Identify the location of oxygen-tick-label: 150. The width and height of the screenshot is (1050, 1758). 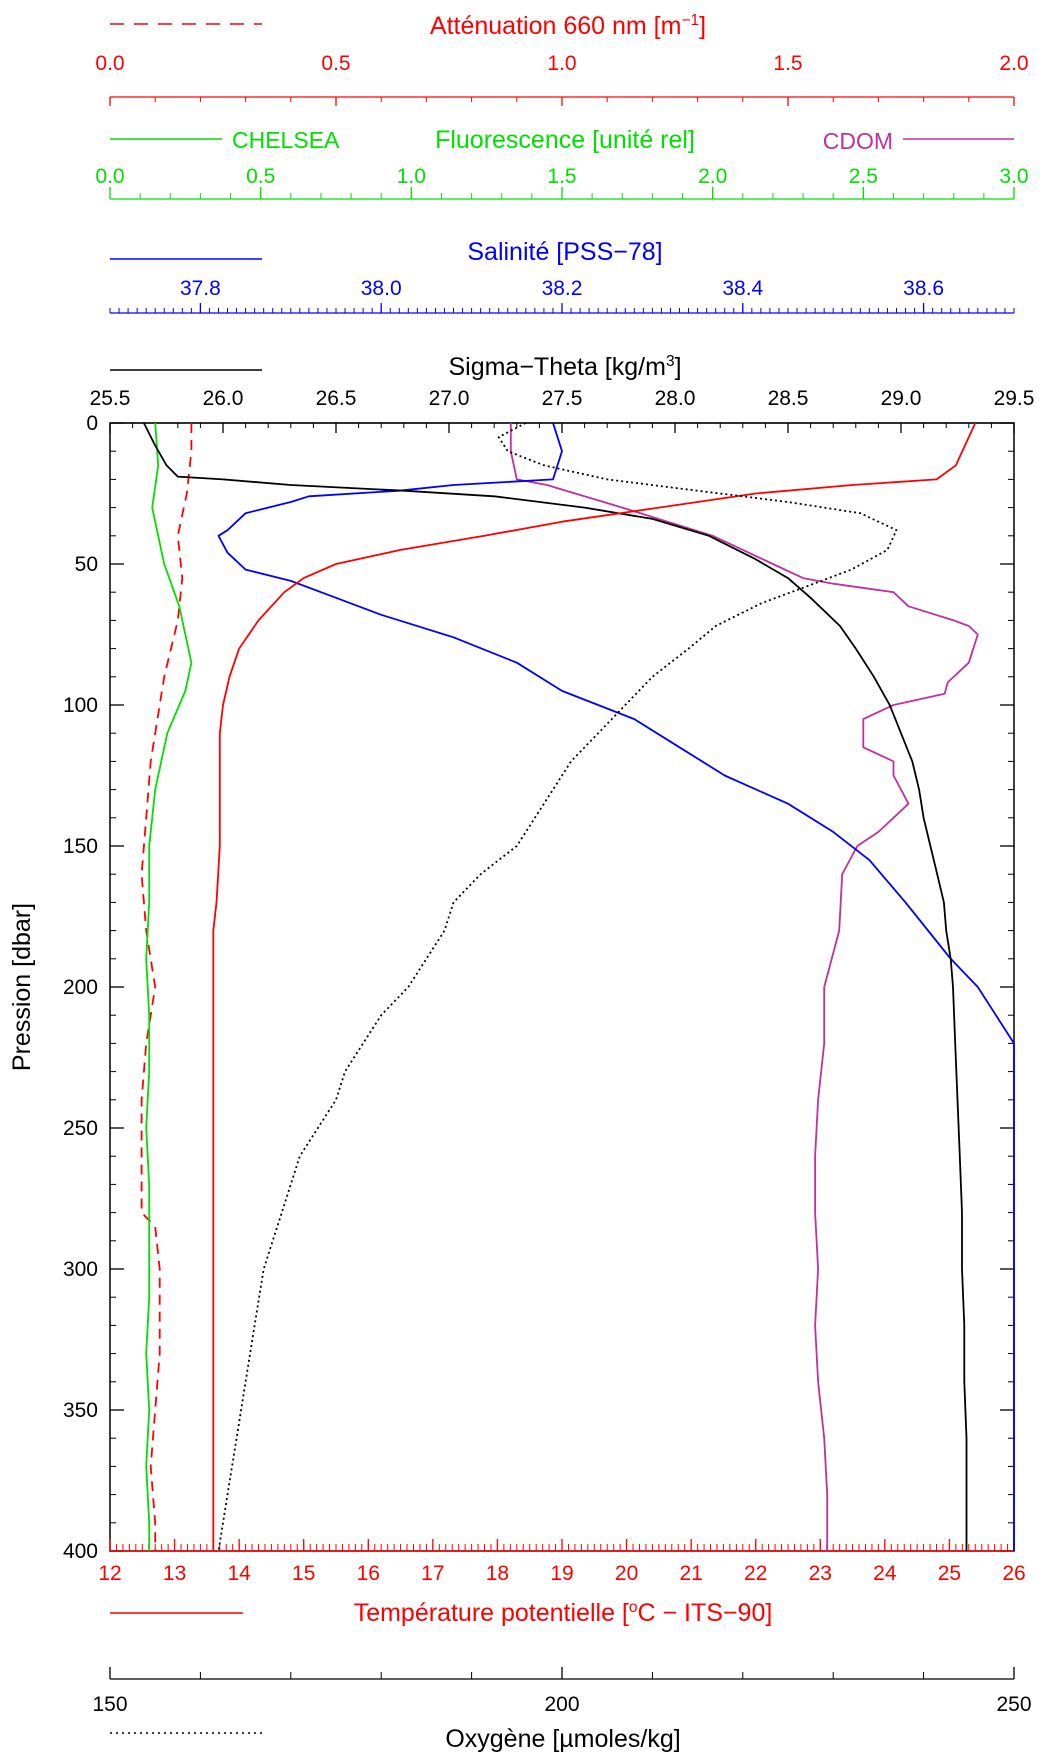
(109, 1704).